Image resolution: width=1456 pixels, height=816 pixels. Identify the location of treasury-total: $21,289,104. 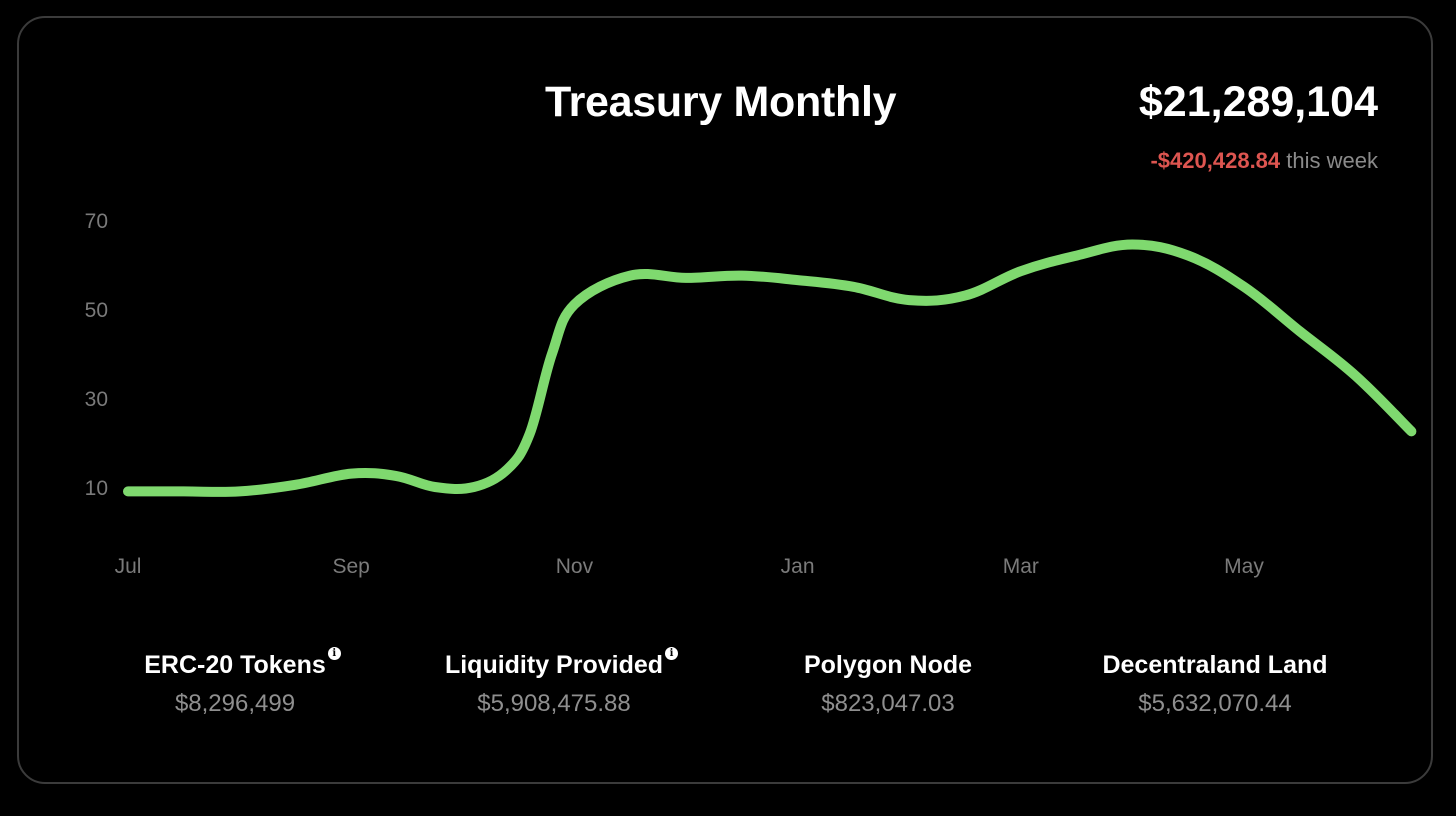
(1258, 102).